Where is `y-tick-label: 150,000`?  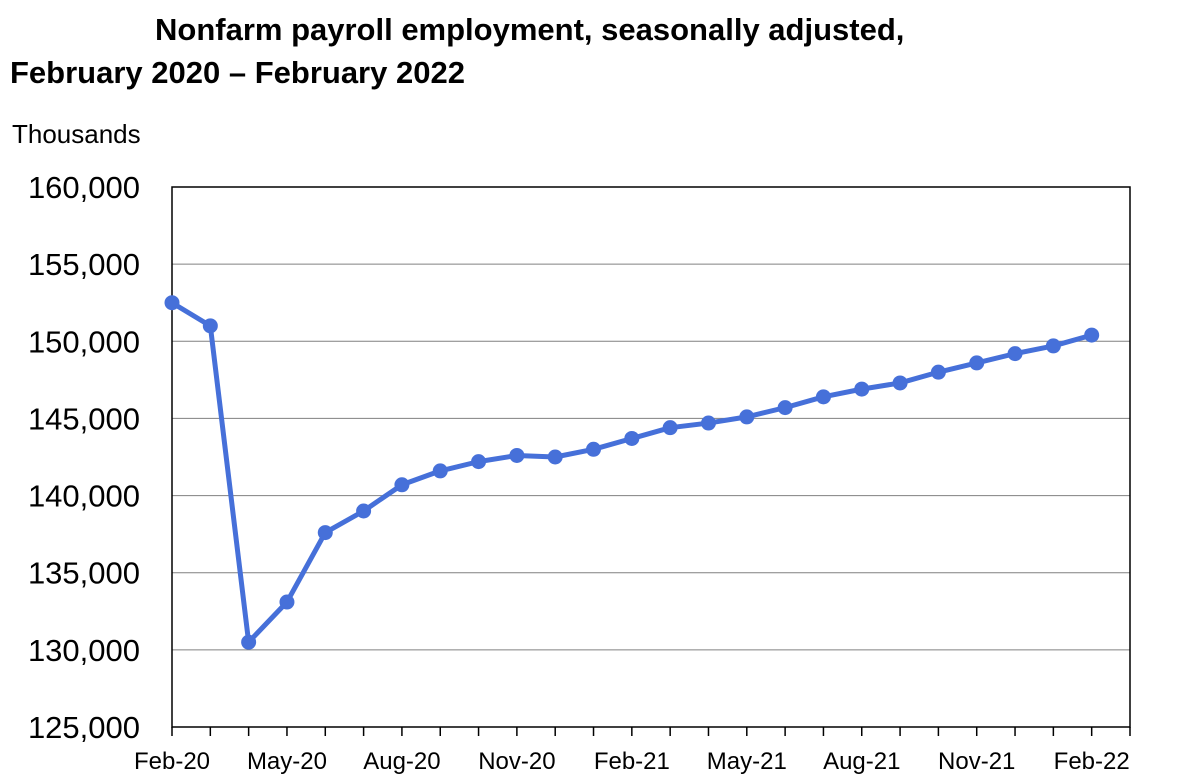 y-tick-label: 150,000 is located at coordinates (84, 341).